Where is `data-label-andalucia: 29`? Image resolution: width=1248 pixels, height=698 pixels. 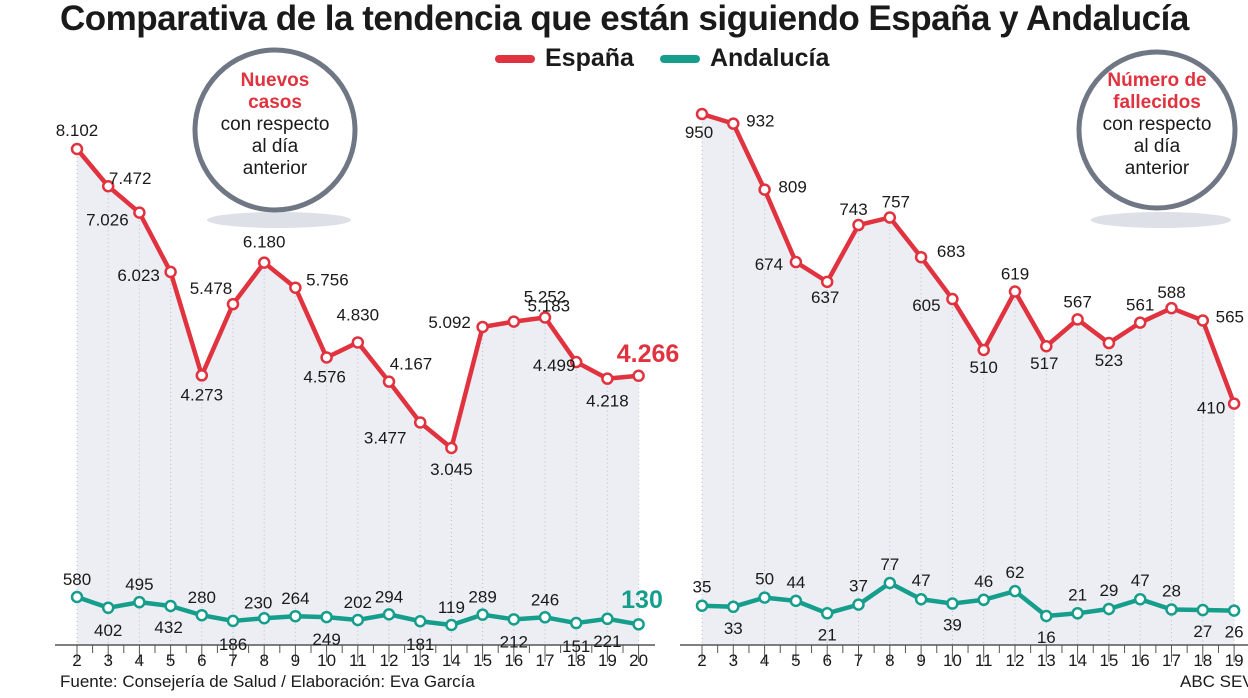 data-label-andalucia: 29 is located at coordinates (1108, 590).